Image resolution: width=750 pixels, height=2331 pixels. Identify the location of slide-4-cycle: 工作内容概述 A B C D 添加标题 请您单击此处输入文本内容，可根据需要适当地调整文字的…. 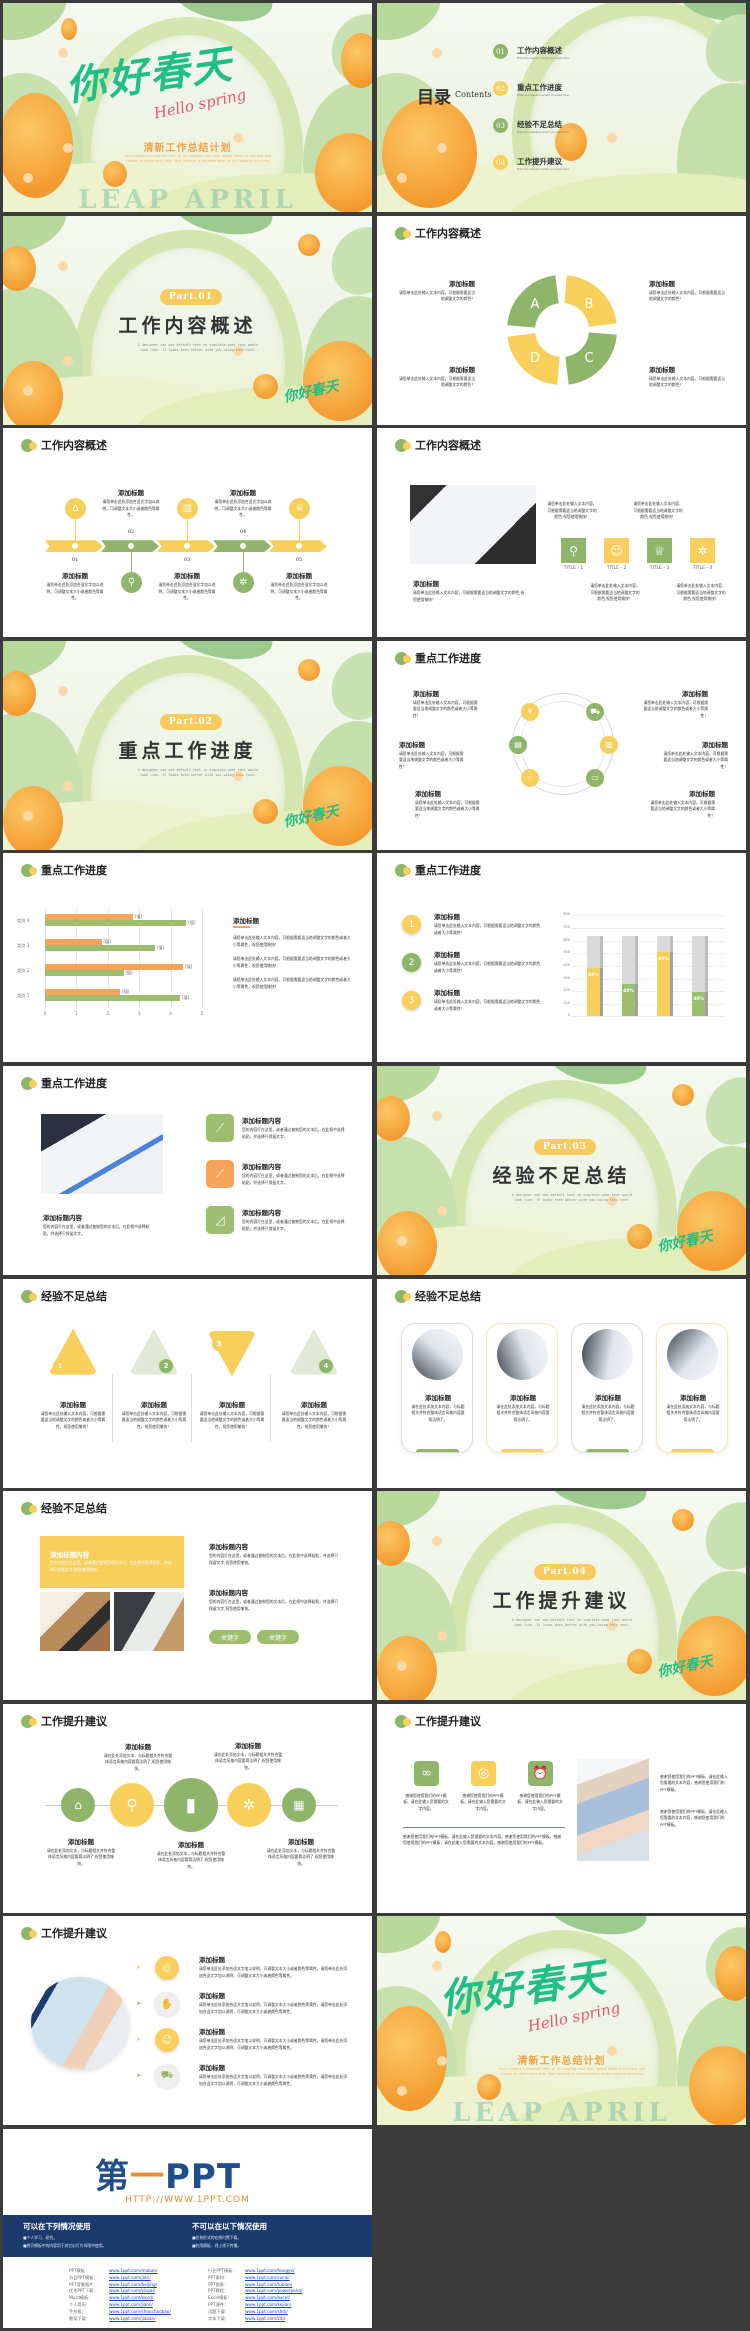
(561, 320).